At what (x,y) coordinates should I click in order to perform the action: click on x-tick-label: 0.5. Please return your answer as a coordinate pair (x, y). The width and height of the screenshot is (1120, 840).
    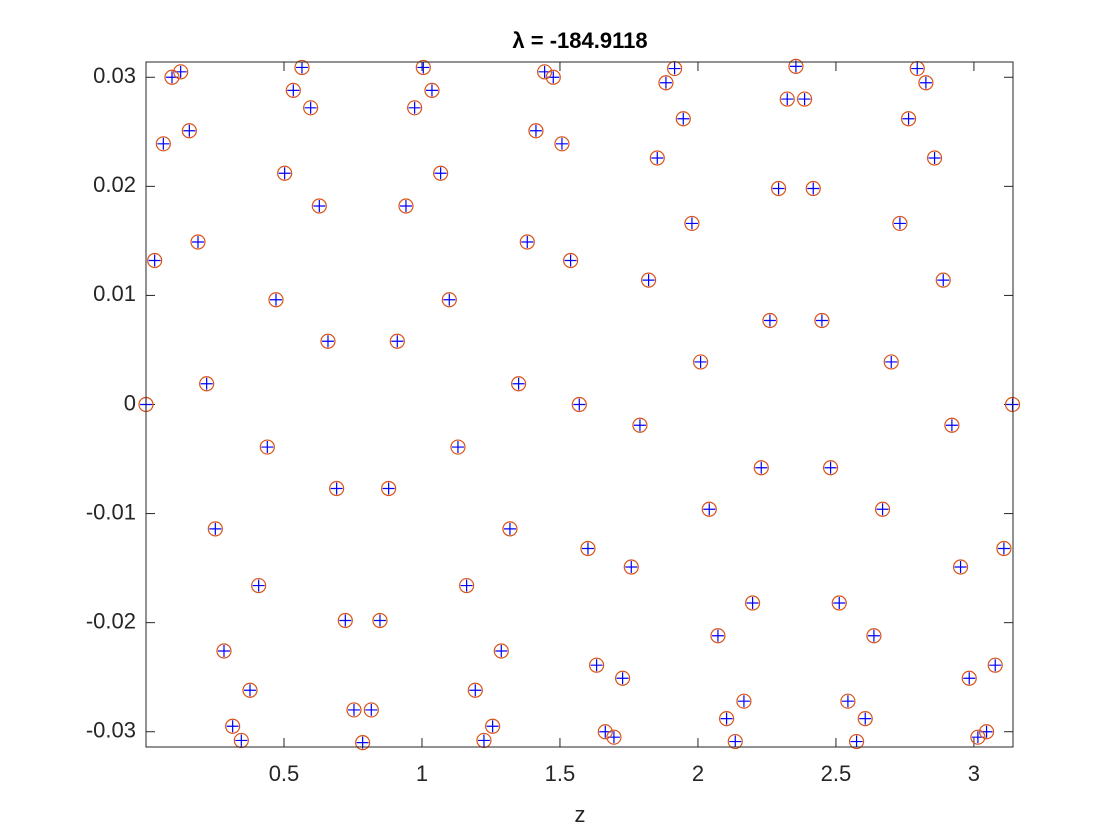
    Looking at the image, I should click on (284, 773).